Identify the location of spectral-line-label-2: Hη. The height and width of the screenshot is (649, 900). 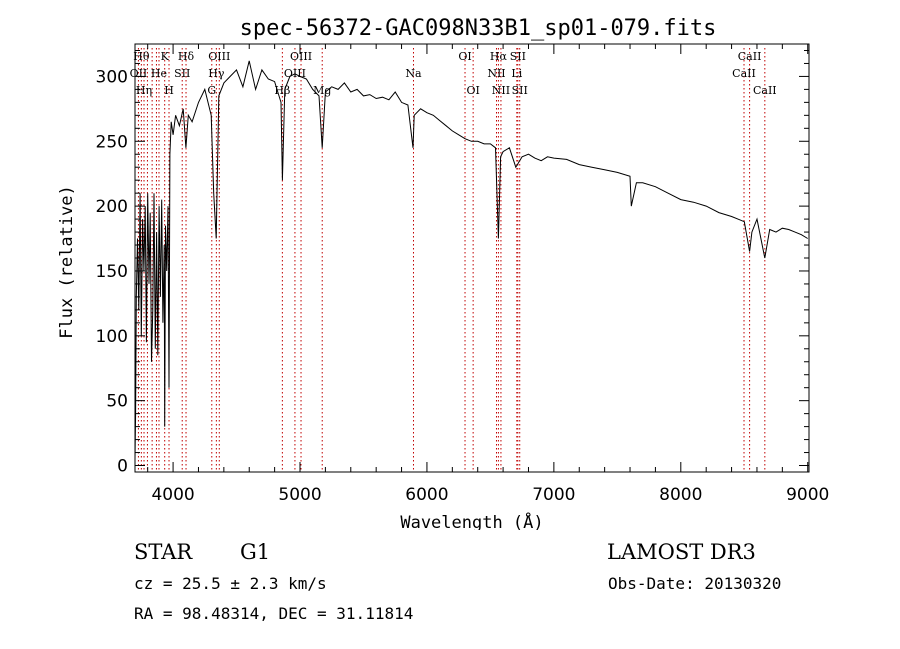
(144, 90).